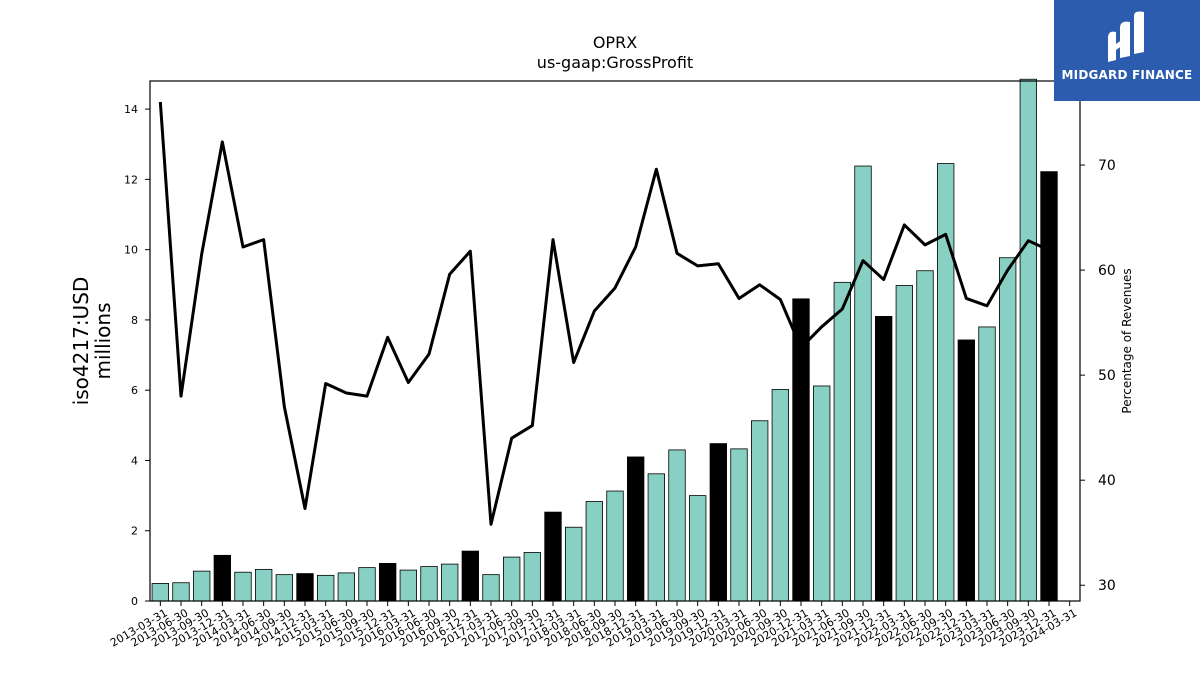  I want to click on y-tick-label: 8, so click(134, 320).